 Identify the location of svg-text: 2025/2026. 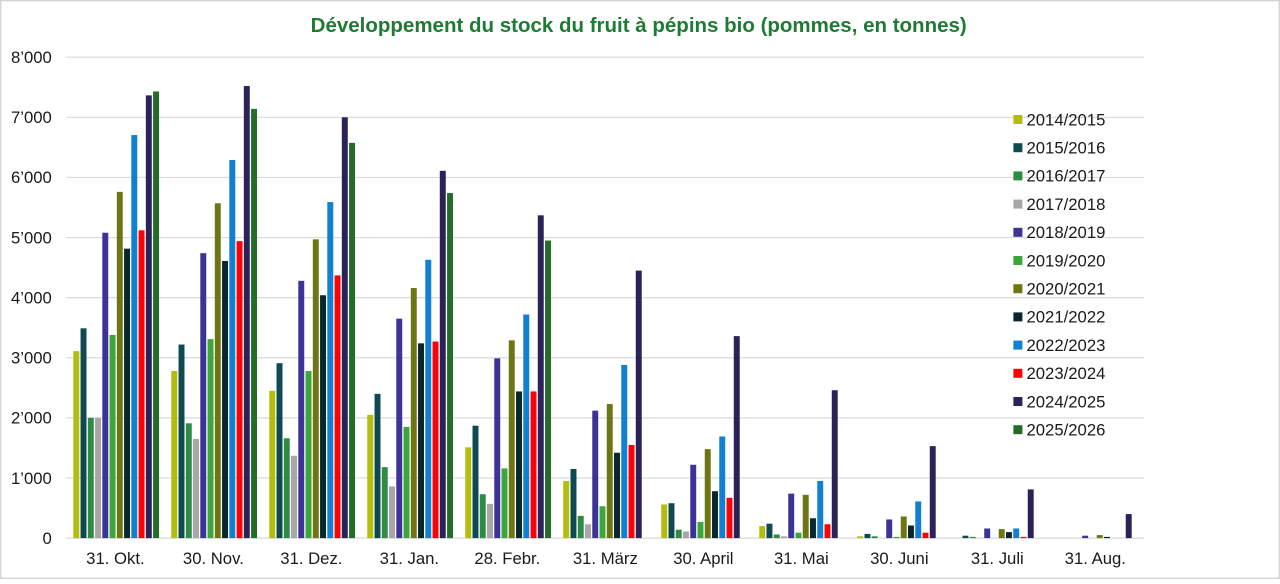
(1066, 430).